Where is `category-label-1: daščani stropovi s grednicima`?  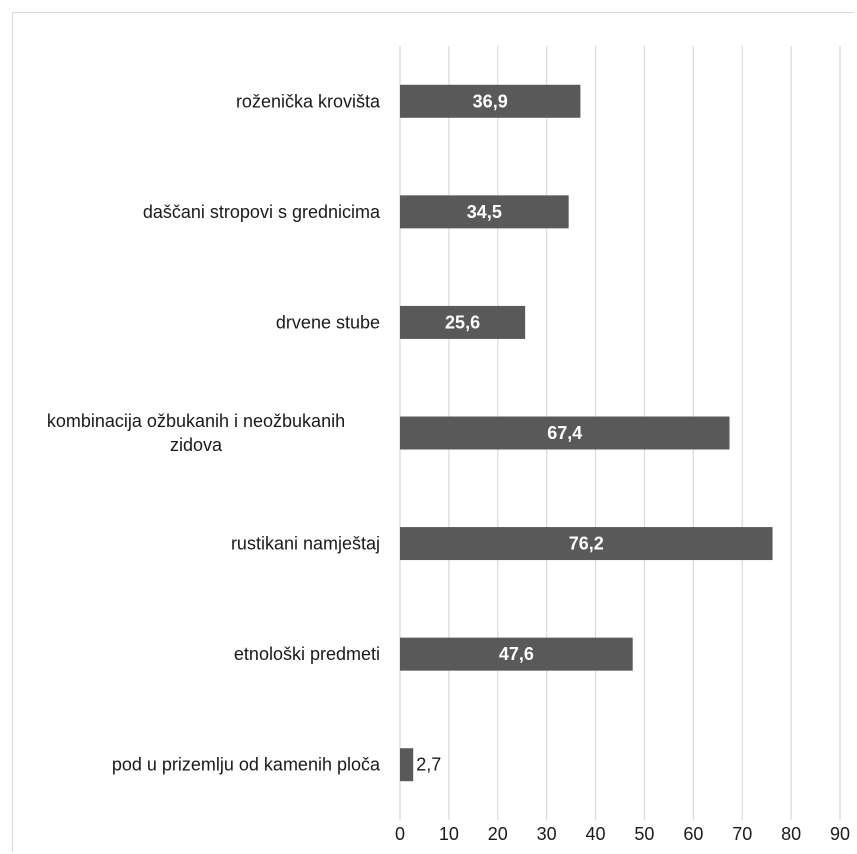
category-label-1: daščani stropovi s grednicima is located at coordinates (262, 212).